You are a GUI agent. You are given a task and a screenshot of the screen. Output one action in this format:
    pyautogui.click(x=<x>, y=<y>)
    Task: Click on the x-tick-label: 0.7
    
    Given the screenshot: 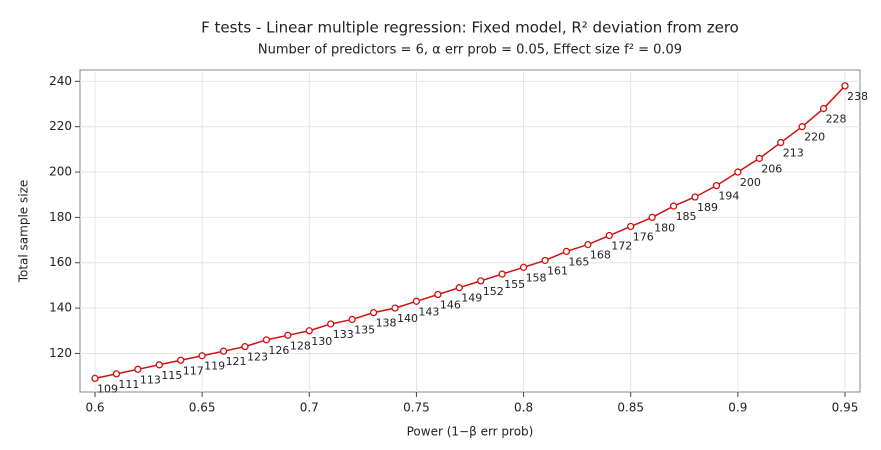 What is the action you would take?
    pyautogui.click(x=309, y=408)
    